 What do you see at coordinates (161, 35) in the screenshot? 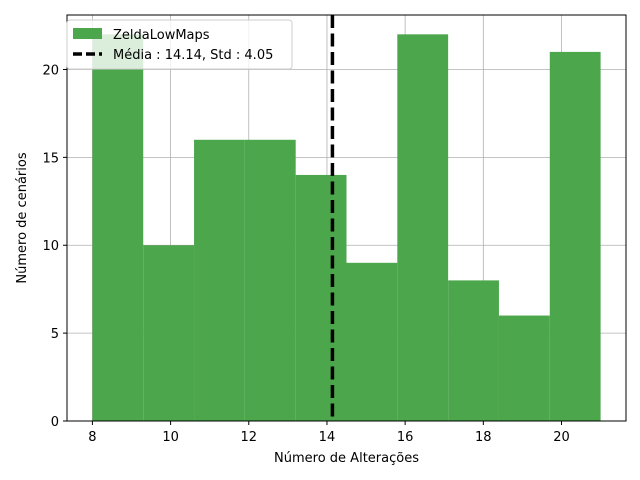
I see `legend-label-bars: ZeldaLowMaps` at bounding box center [161, 35].